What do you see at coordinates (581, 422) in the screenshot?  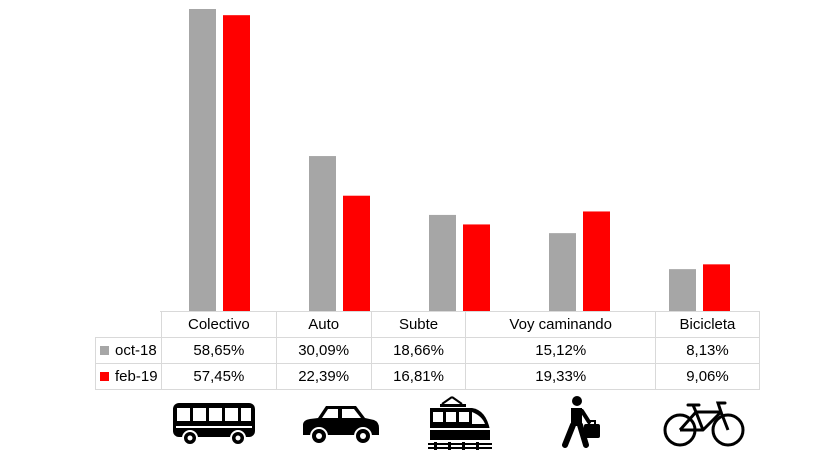 I see `walking-person-icon` at bounding box center [581, 422].